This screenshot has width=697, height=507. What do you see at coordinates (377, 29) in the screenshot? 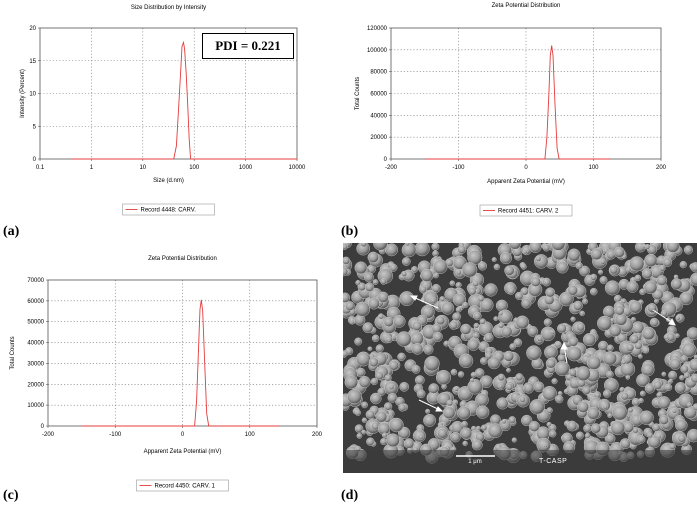
I see `y-tick-label: 120000` at bounding box center [377, 29].